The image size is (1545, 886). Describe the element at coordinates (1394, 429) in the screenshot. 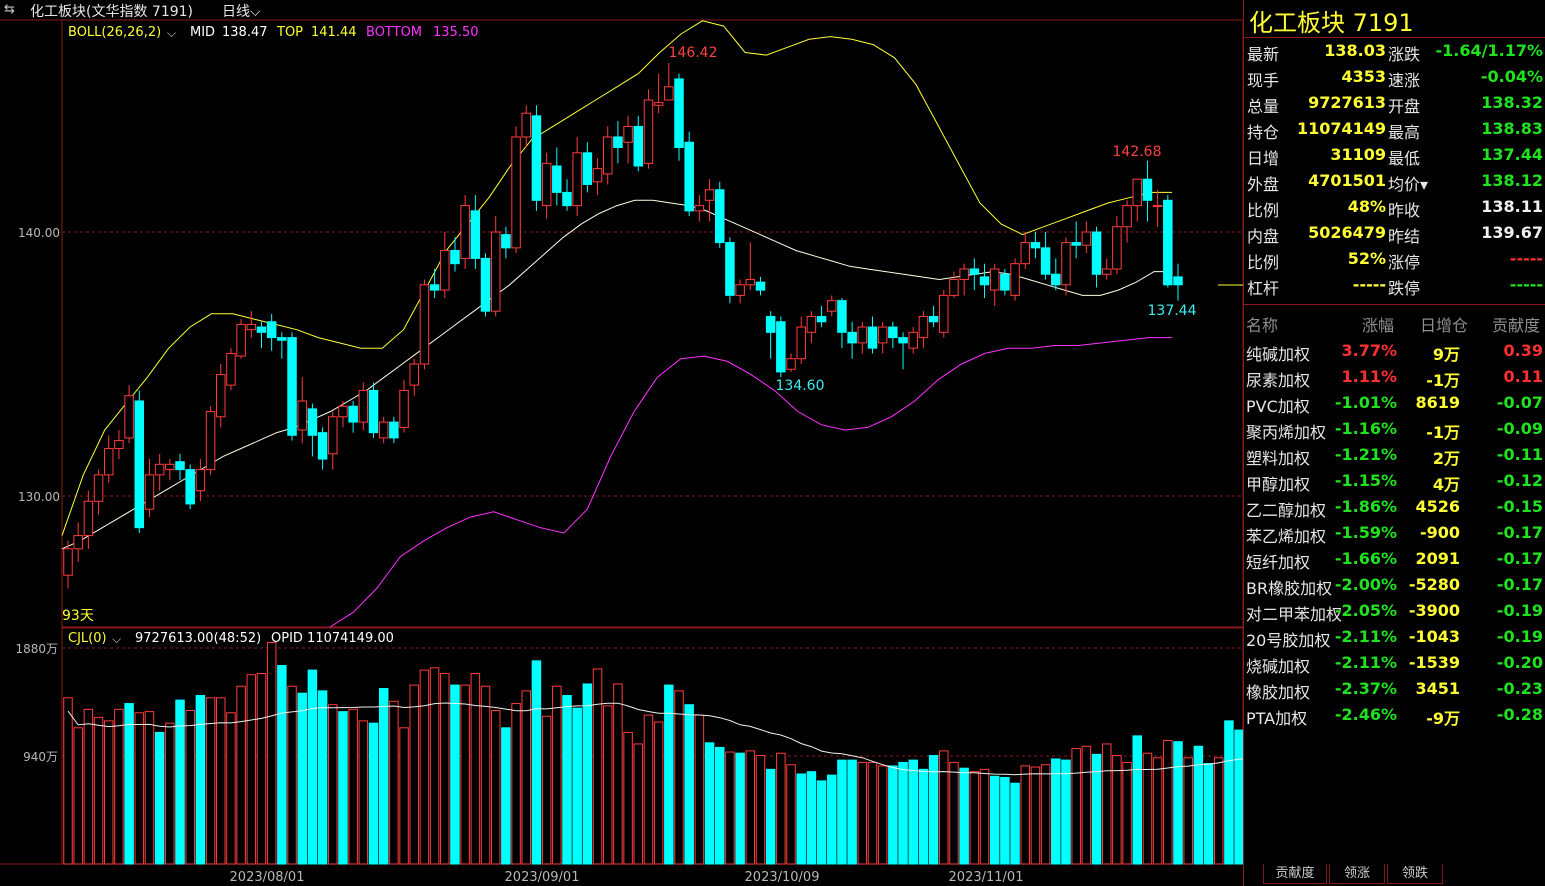

I see `list-item: 聚丙烯加权 -1.16% -1万 -0.09` at that location.